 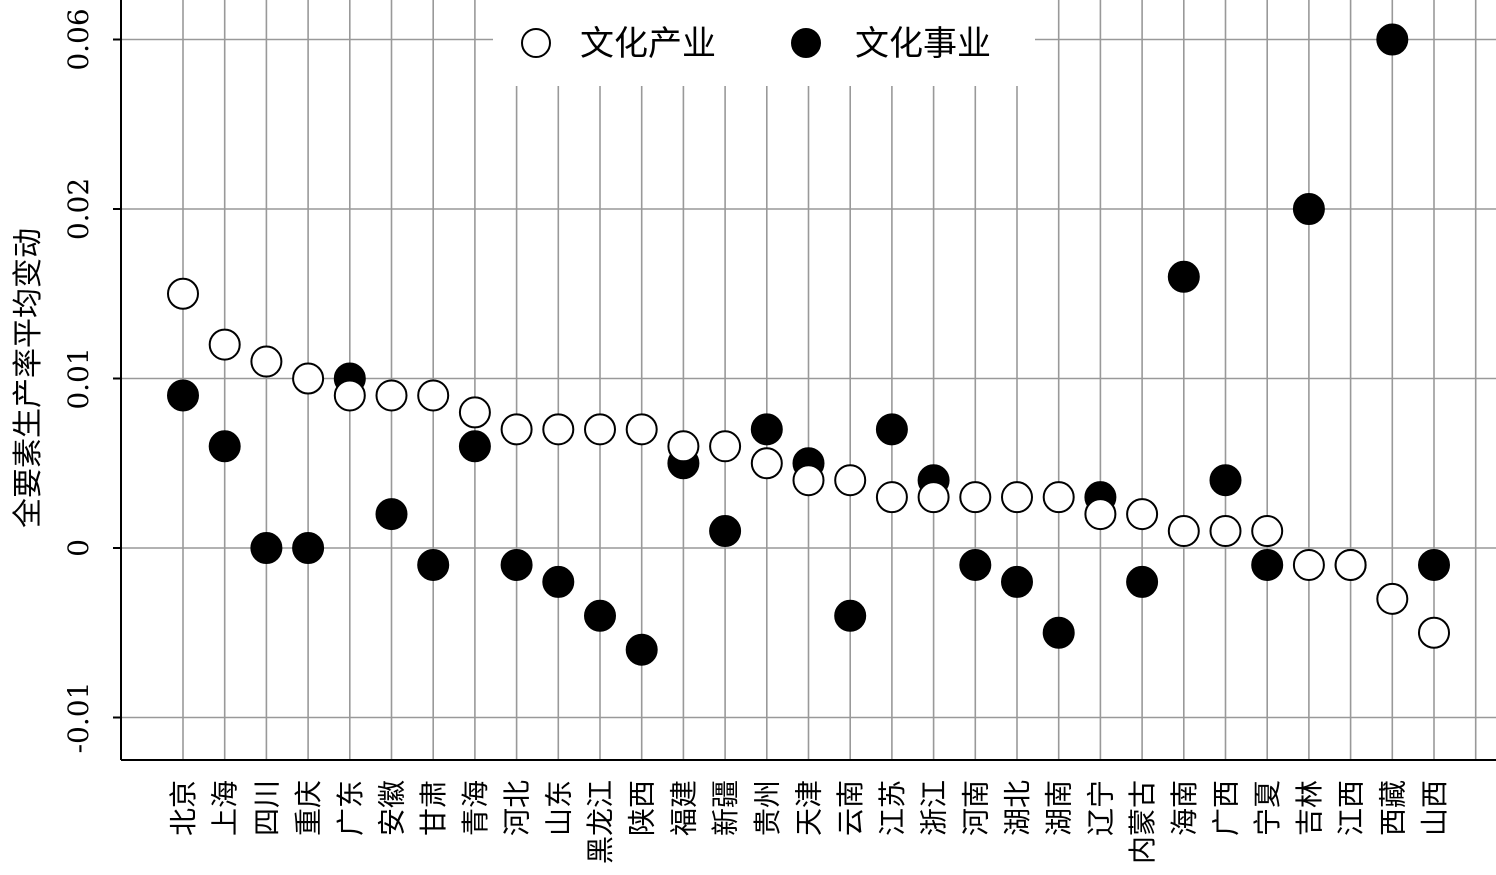 What do you see at coordinates (934, 808) in the screenshot?
I see `x-tick-label: 浙江` at bounding box center [934, 808].